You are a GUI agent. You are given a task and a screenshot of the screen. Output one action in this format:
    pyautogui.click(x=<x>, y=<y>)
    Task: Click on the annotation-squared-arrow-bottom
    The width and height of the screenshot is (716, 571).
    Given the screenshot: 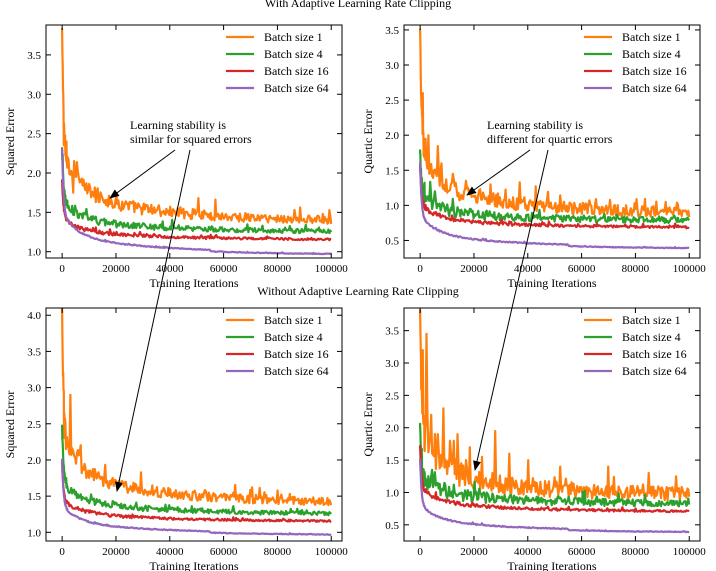 What is the action you would take?
    pyautogui.click(x=152, y=320)
    